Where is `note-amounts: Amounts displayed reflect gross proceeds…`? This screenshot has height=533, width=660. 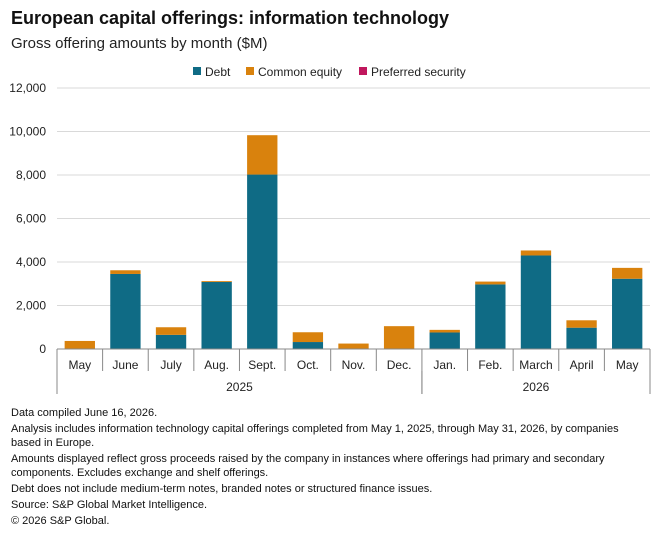 note-amounts: Amounts displayed reflect gross proceeds… is located at coordinates (308, 466).